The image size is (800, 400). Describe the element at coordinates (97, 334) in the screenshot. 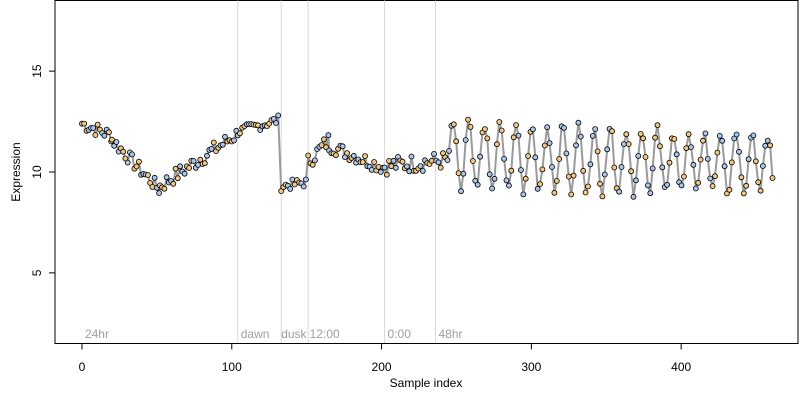

I see `annotation-0: 24hr` at that location.